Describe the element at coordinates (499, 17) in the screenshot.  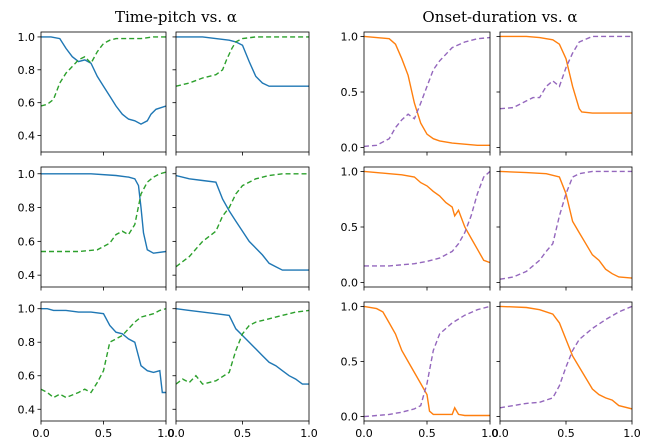
I see `title-onset-duration: Onset-duration vs. α` at that location.